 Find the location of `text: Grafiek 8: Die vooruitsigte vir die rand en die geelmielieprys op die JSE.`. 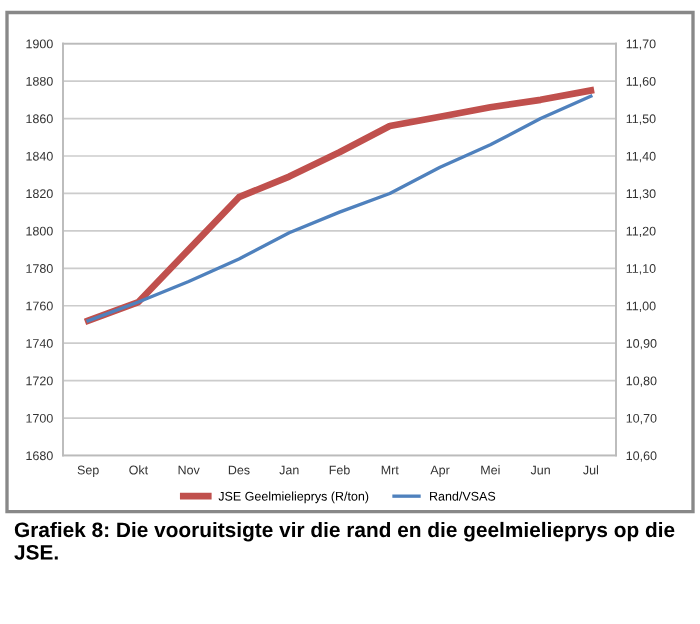

text: Grafiek 8: Die vooruitsigte vir die rand en die geelmielieprys op die JSE. is located at coordinates (344, 540).